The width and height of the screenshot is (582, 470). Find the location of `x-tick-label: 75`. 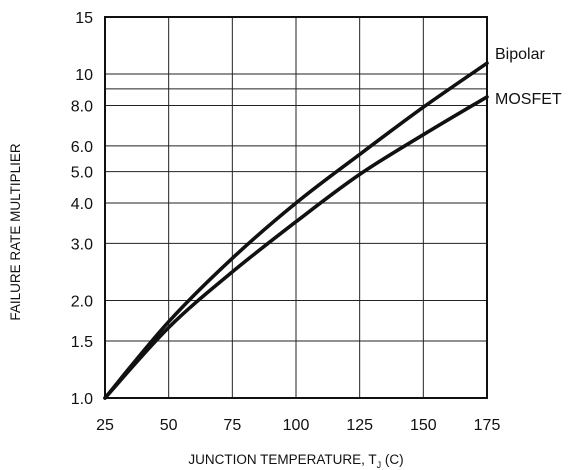

x-tick-label: 75 is located at coordinates (232, 425).